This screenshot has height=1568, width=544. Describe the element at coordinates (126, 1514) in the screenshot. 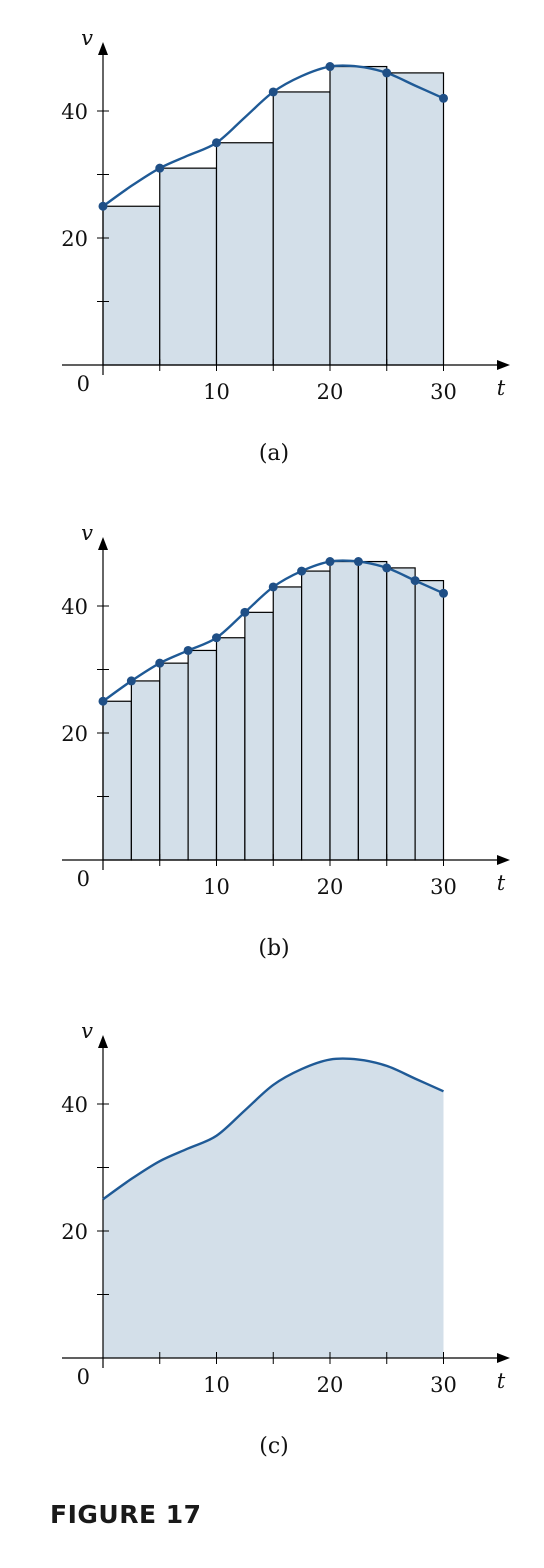

I see `figure-label: FIGURE 17` at that location.